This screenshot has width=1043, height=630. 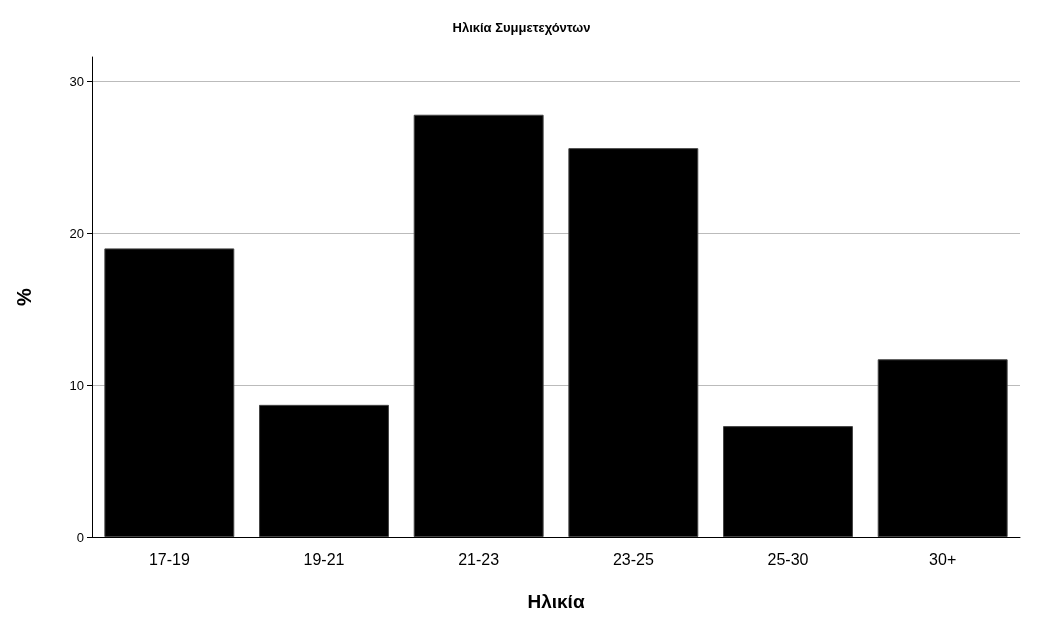 What do you see at coordinates (479, 559) in the screenshot?
I see `x-tick-label: 21-23` at bounding box center [479, 559].